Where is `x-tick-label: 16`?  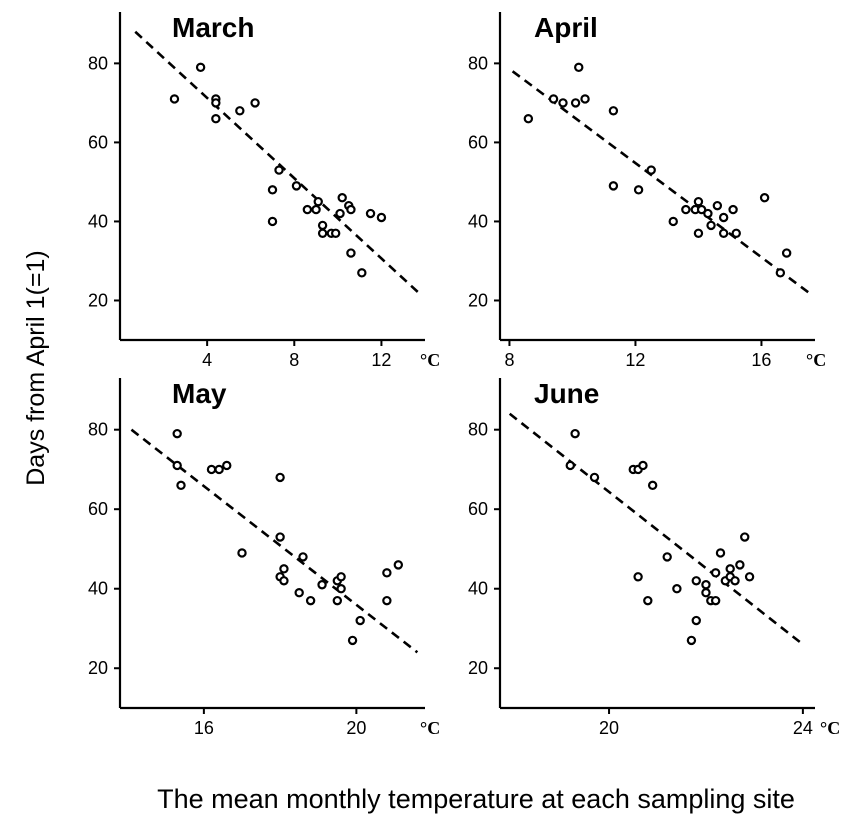 x-tick-label: 16 is located at coordinates (204, 728).